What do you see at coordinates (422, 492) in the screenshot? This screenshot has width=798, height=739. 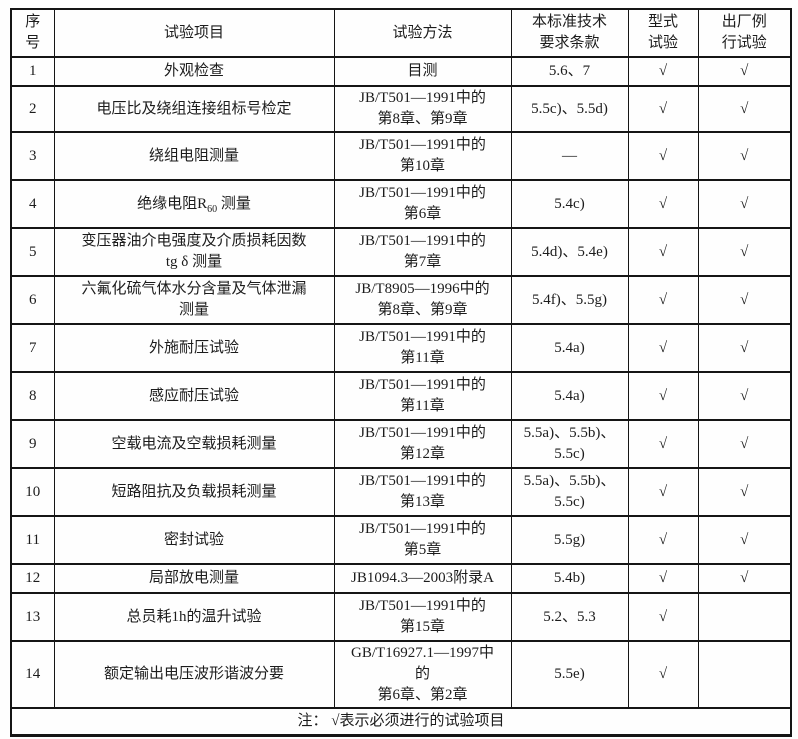 I see `cell-test-method: JB/T501—1991中的 第13章` at bounding box center [422, 492].